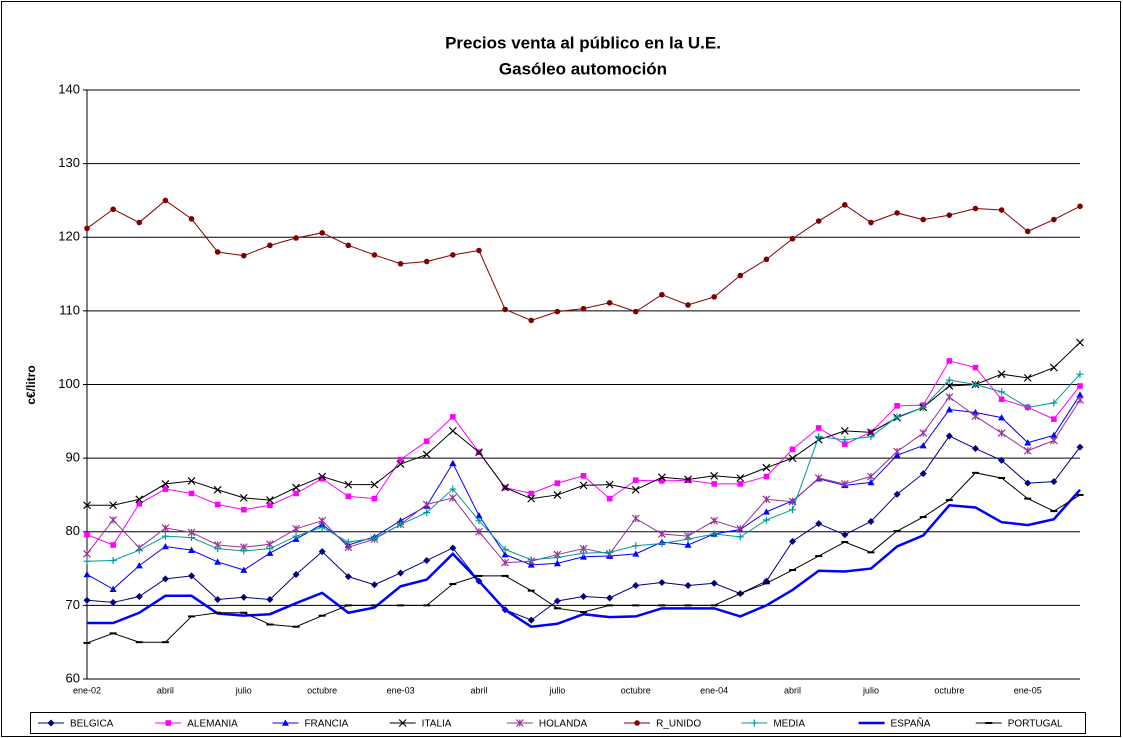 The height and width of the screenshot is (738, 1123). Describe the element at coordinates (556, 690) in the screenshot. I see `x-tick-label: julio` at that location.